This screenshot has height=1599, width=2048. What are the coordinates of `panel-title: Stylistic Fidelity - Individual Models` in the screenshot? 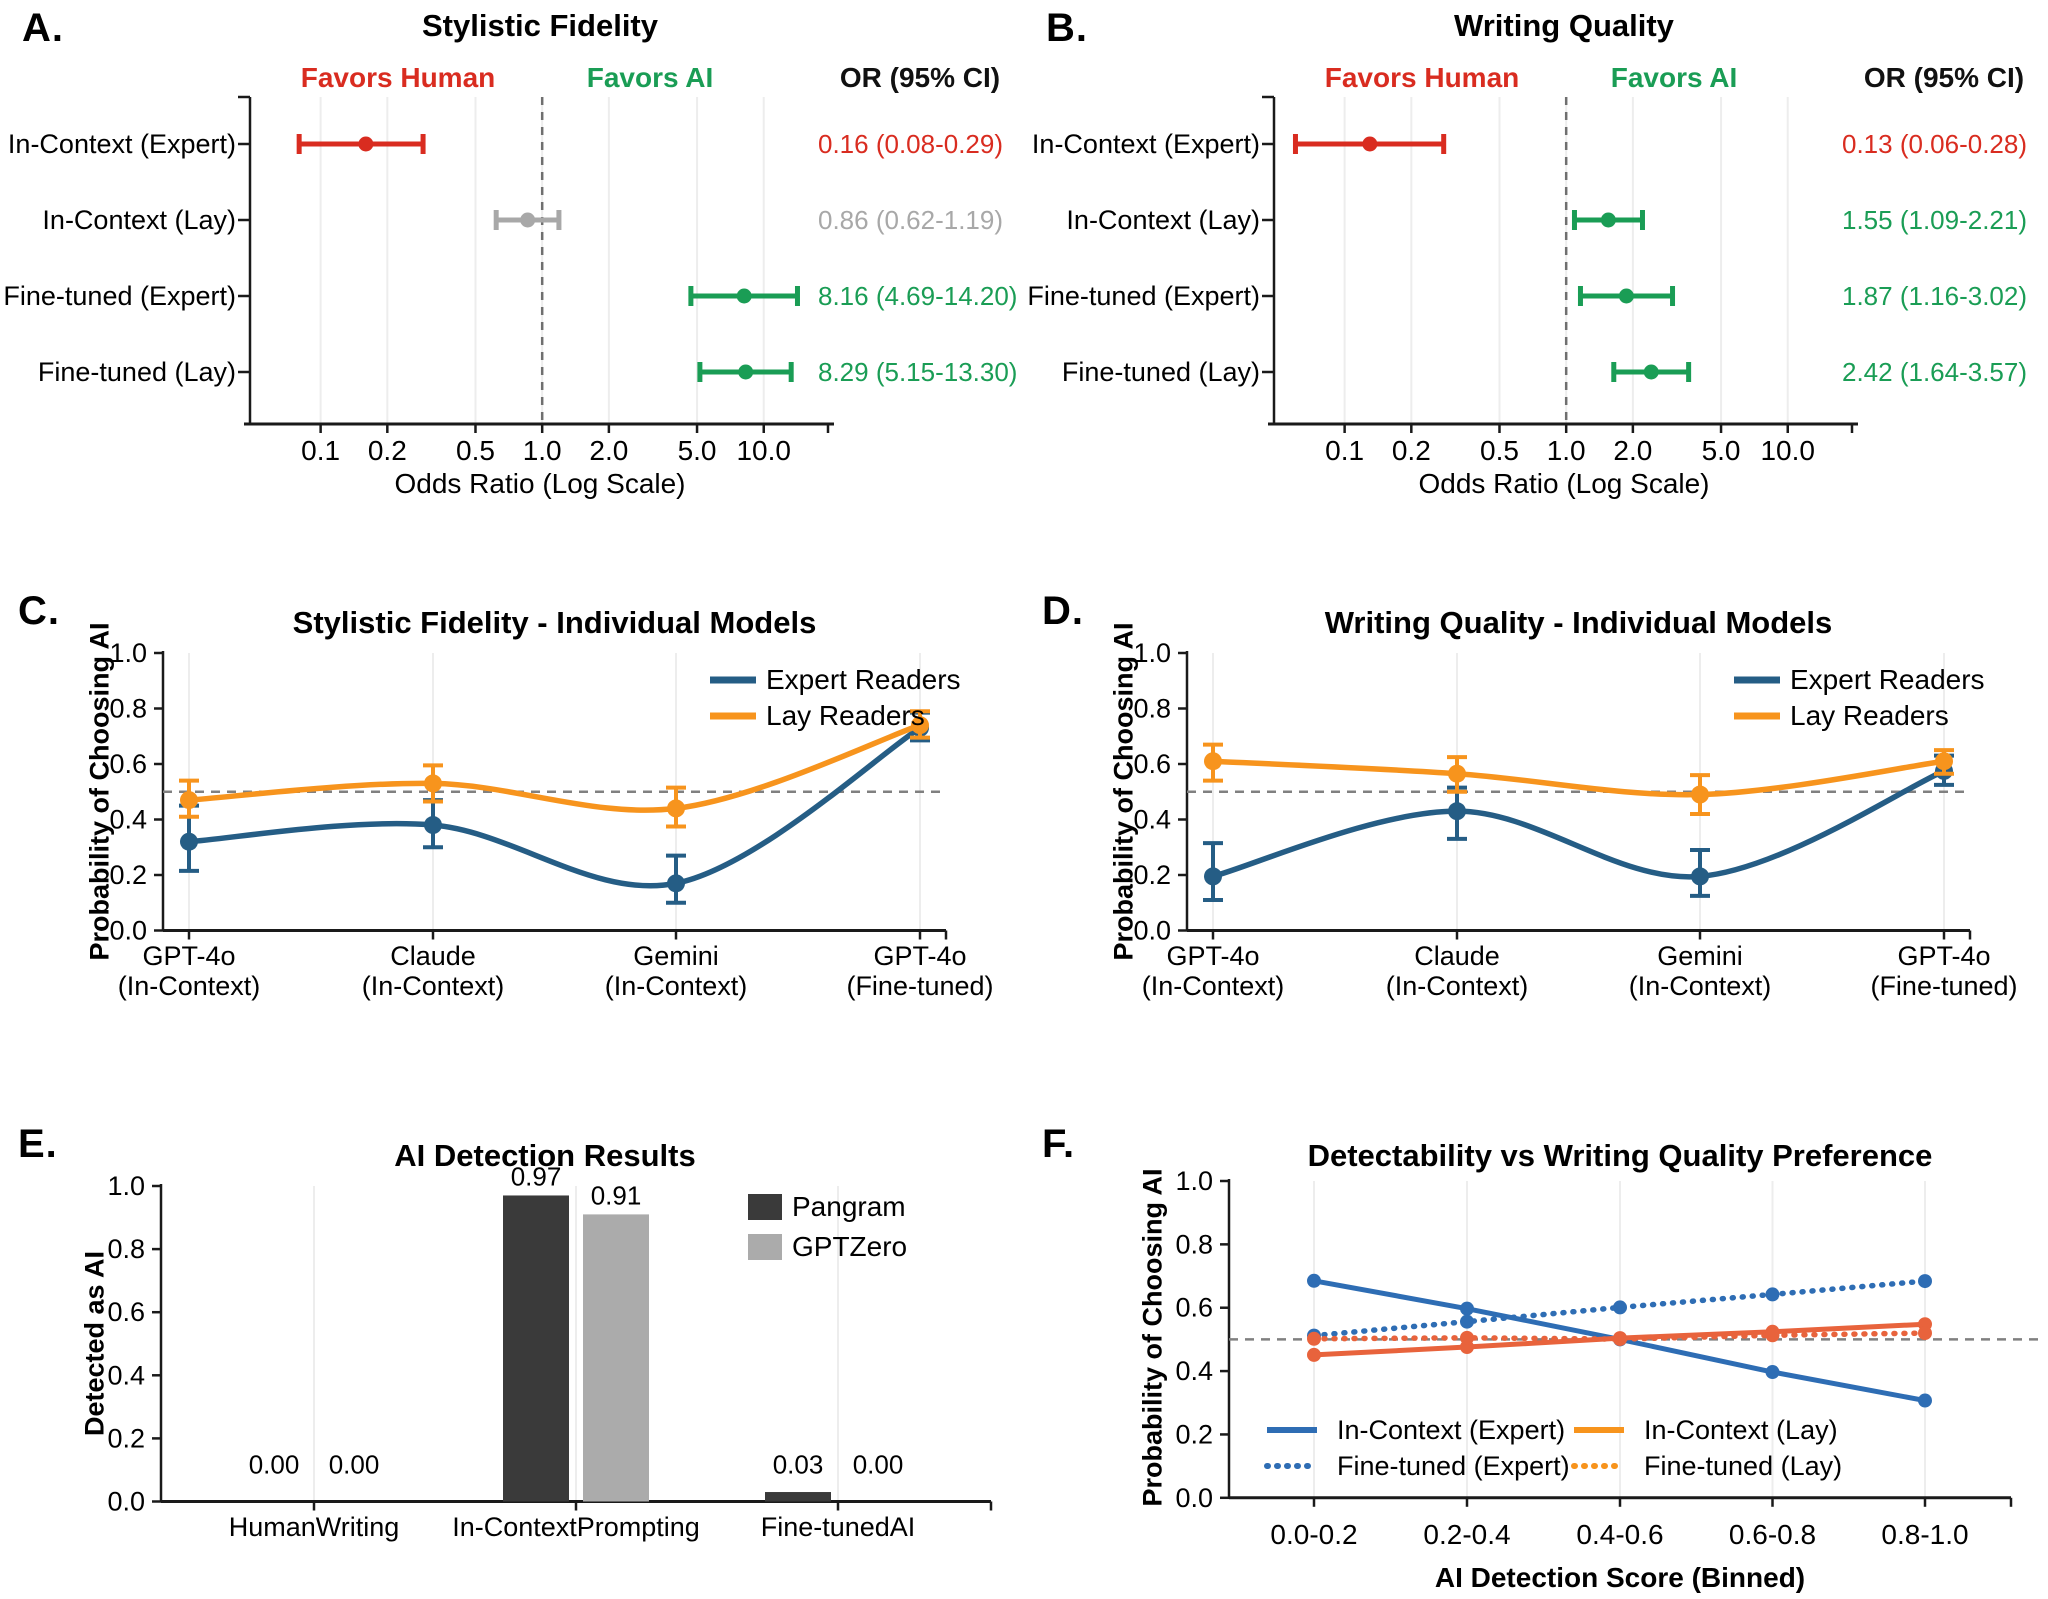 It's located at (554, 622).